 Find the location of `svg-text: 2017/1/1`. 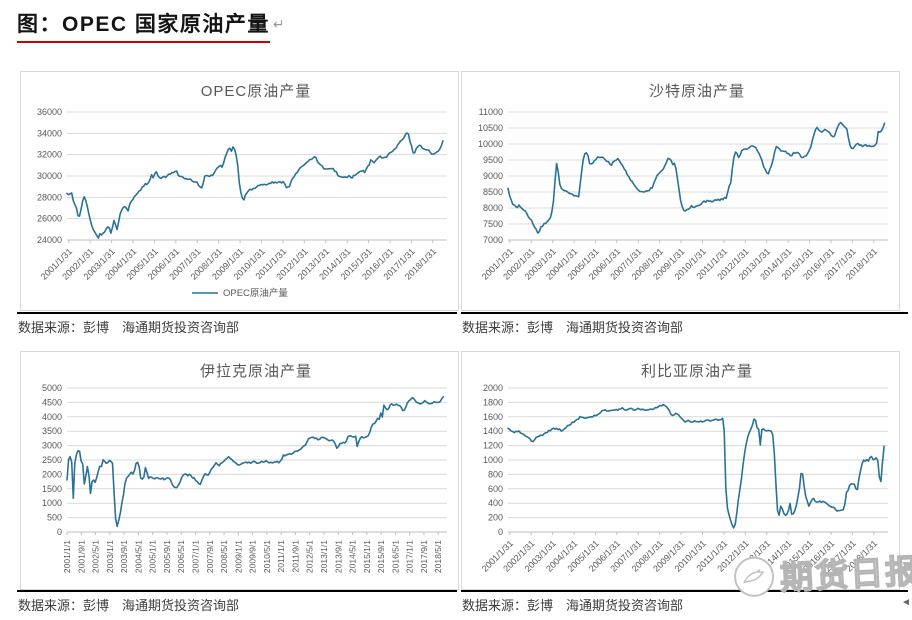

svg-text: 2017/1/1 is located at coordinates (410, 556).